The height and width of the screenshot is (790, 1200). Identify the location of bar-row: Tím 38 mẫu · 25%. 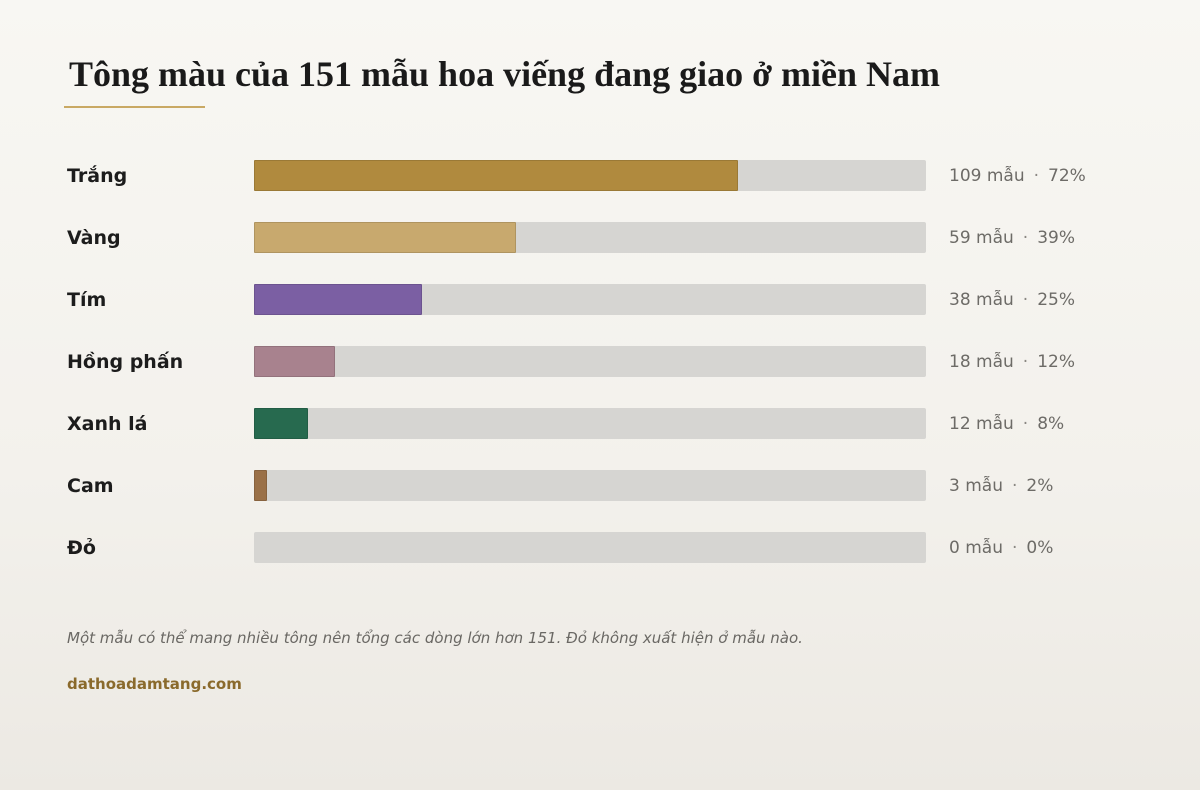
(600, 300).